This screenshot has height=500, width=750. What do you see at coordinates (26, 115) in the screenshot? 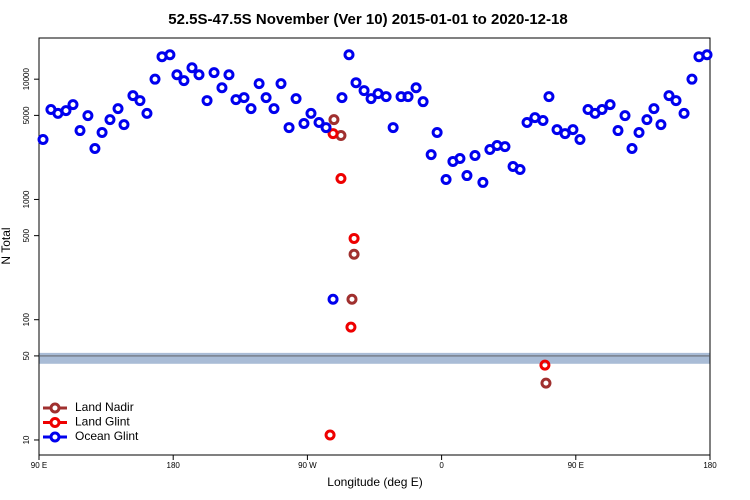
I see `y-tick-label: 5000` at bounding box center [26, 115].